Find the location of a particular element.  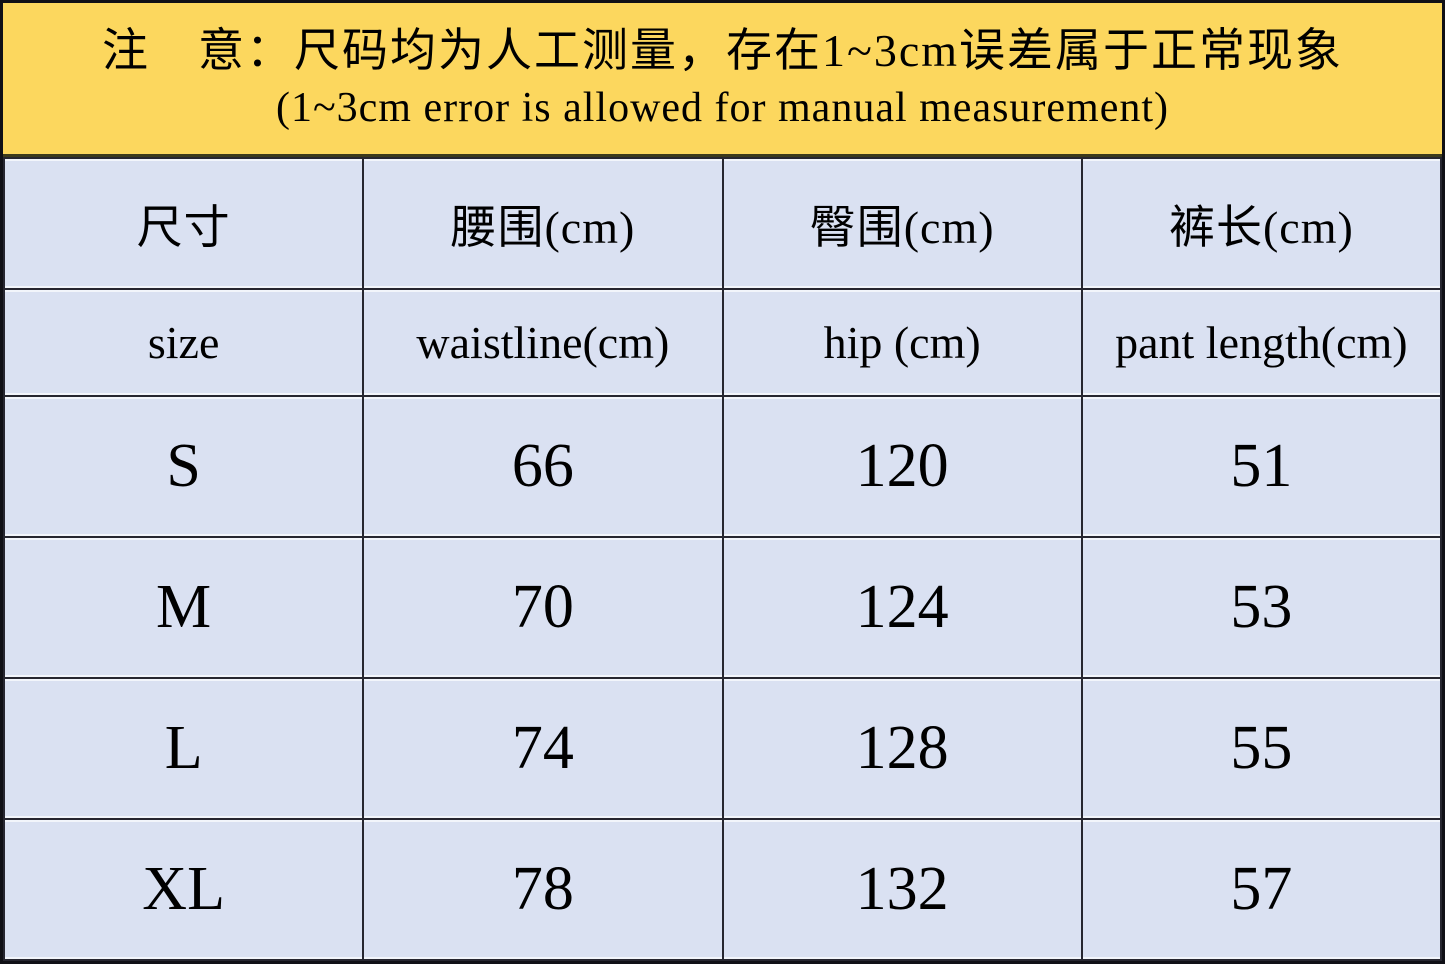

table-row-size-s: S 66 120 51 is located at coordinates (722, 466).